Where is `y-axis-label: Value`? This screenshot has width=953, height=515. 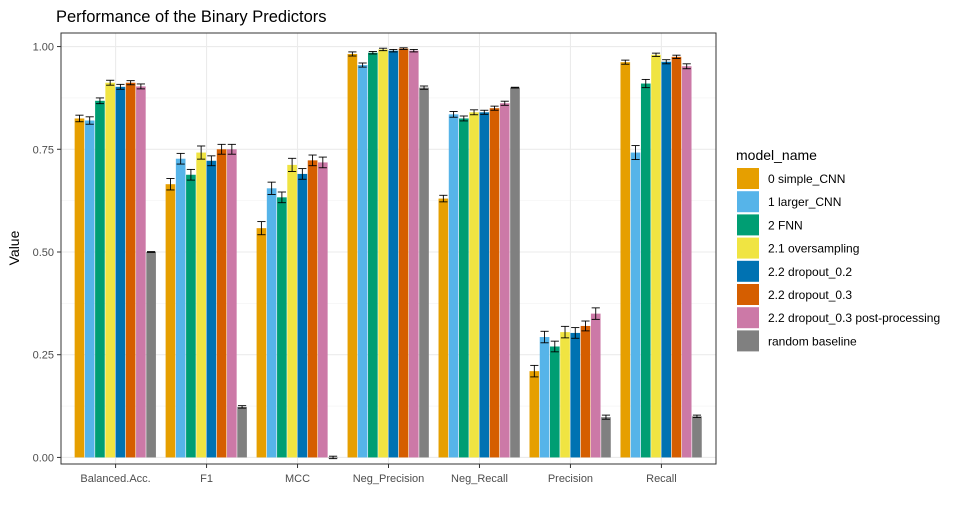
y-axis-label: Value is located at coordinates (14, 247).